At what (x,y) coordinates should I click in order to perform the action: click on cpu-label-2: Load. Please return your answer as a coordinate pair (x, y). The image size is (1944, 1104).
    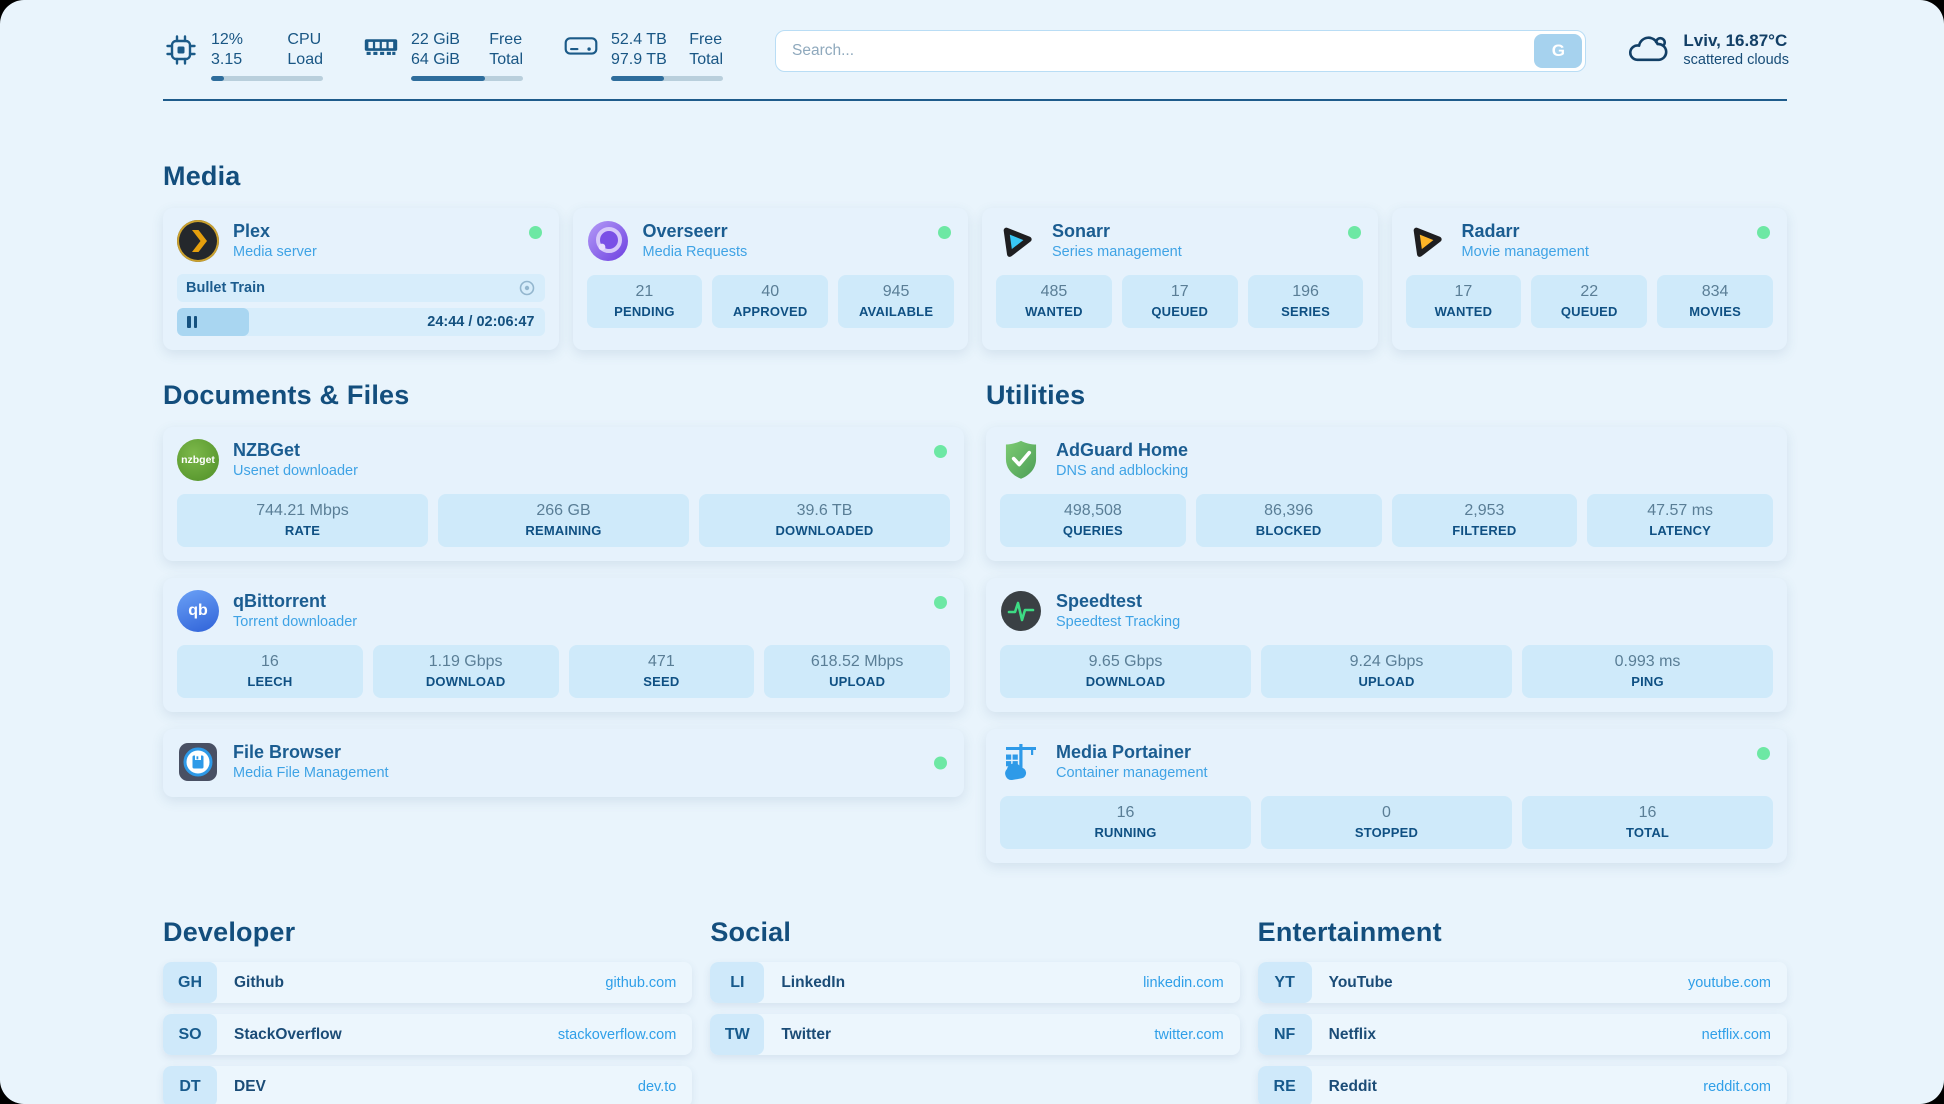
    Looking at the image, I should click on (305, 59).